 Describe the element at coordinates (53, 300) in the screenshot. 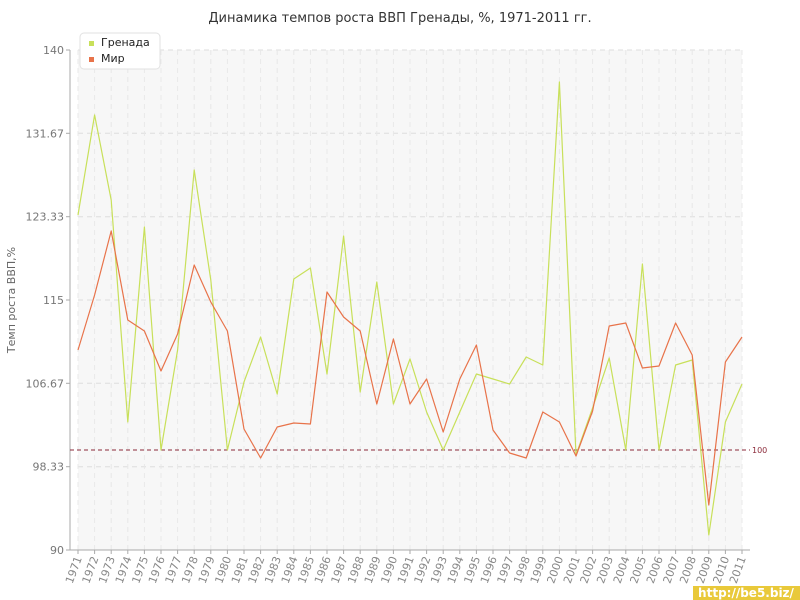

I see `y-tick-label: 115` at that location.